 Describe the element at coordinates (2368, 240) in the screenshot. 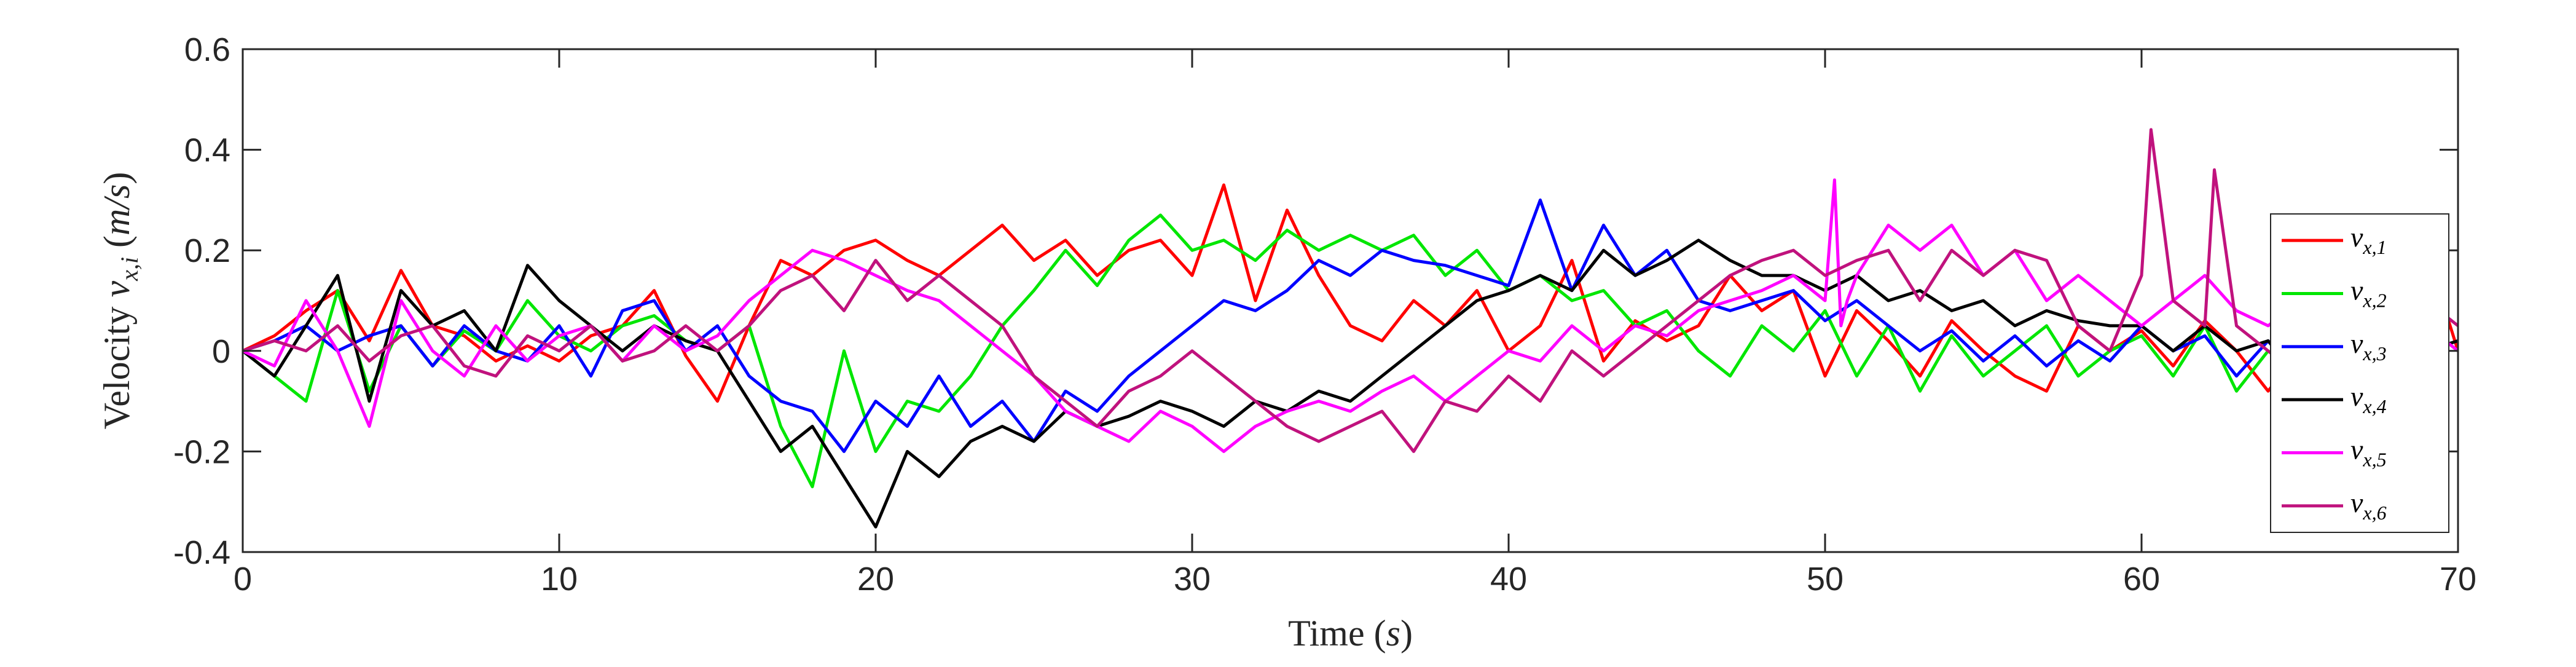

I see `legend-label-1: vx,1` at that location.